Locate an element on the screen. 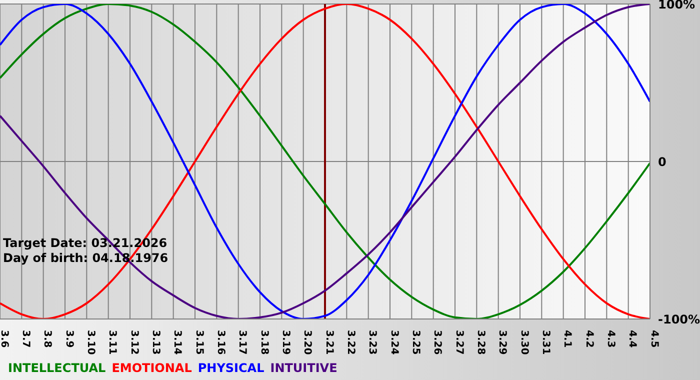 This screenshot has width=700, height=380. x-tick-label: 4.4 is located at coordinates (632, 339).